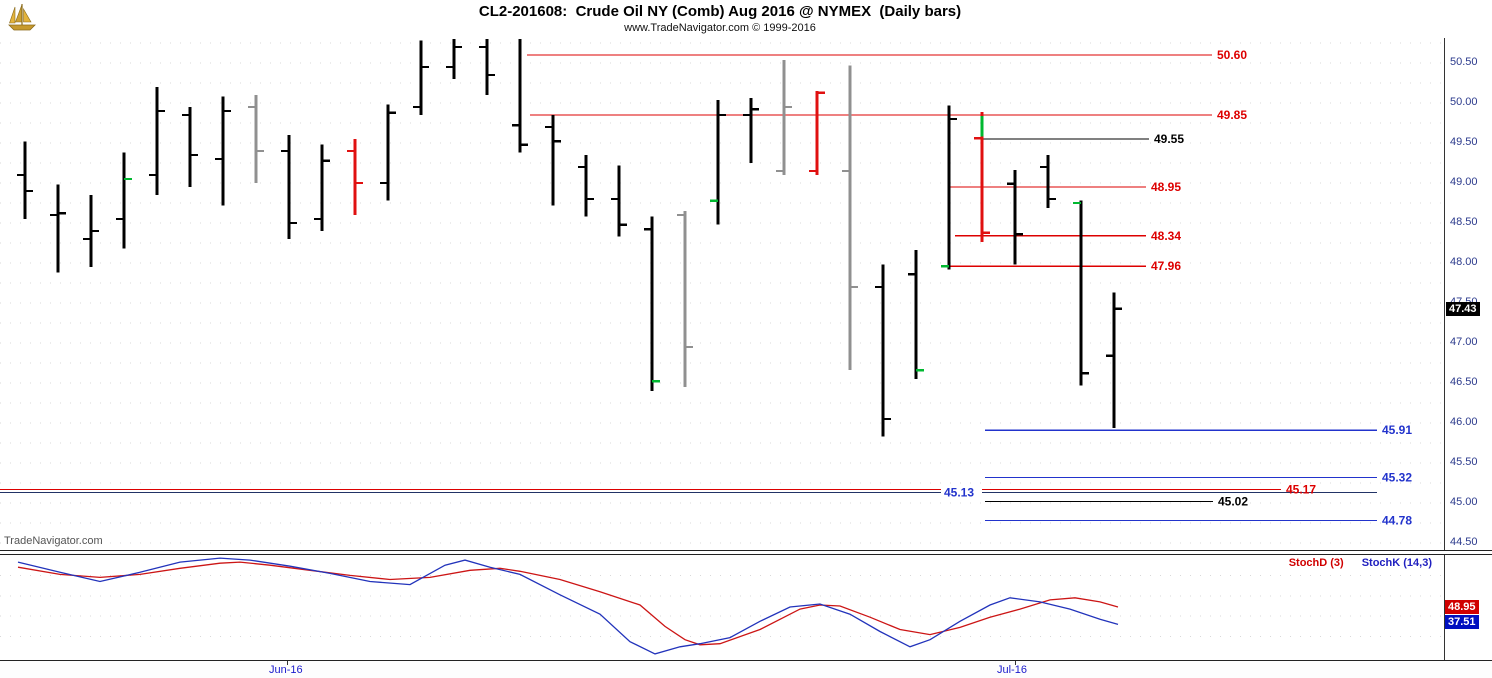 The width and height of the screenshot is (1492, 678). Describe the element at coordinates (22, 18) in the screenshot. I see `tradenavigator-logo-ship-icon` at that location.